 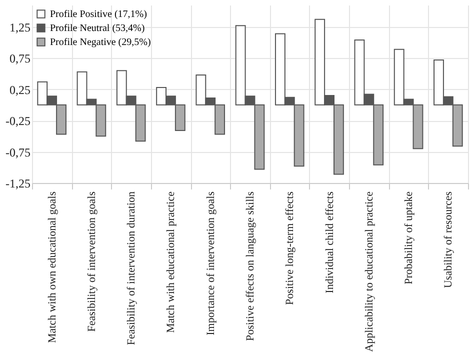 I want to click on x-tick-label: Positive long-term effects, so click(x=290, y=248).